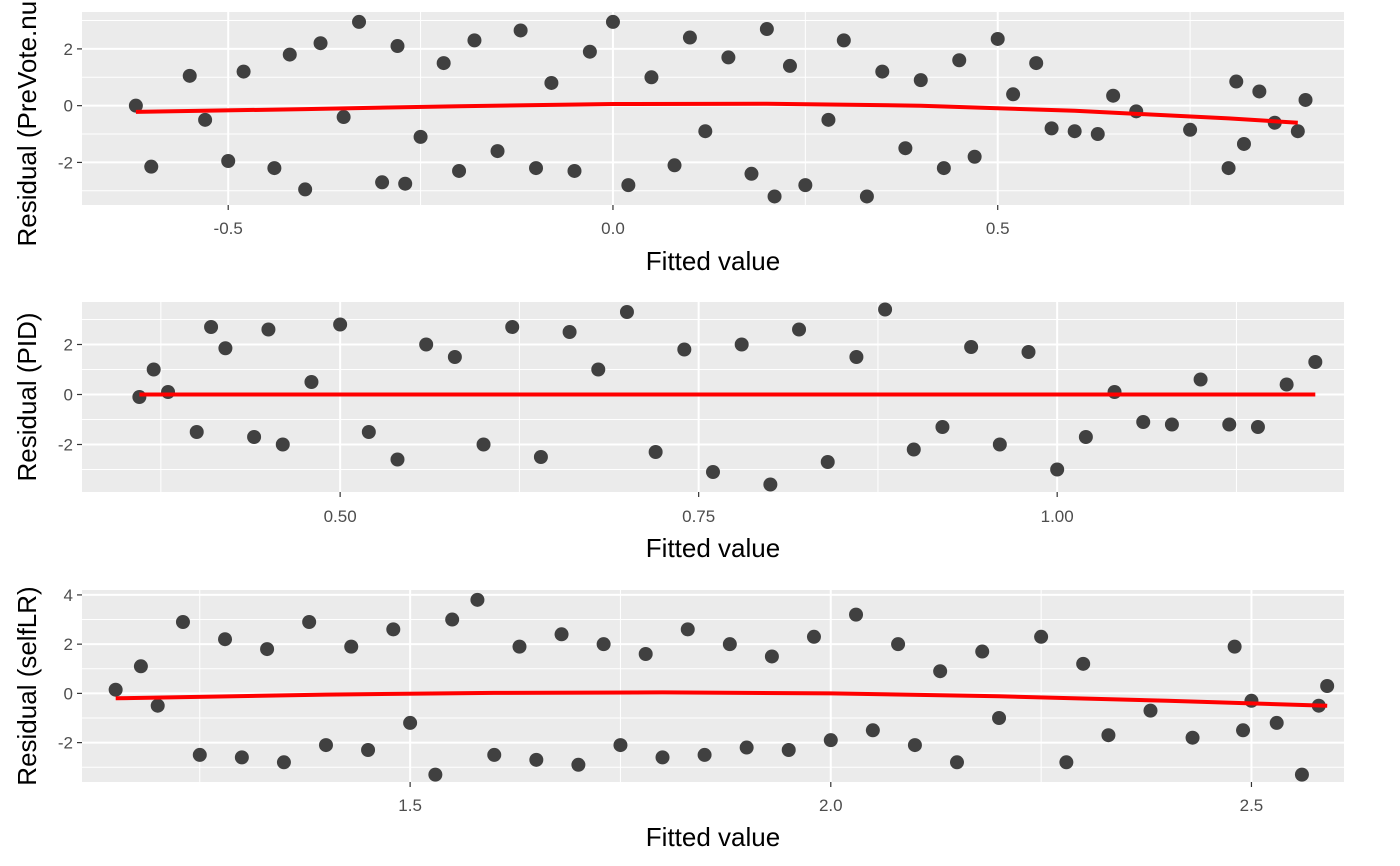 The image size is (1400, 866). Describe the element at coordinates (713, 548) in the screenshot. I see `x-axis-title: Fitted value` at that location.